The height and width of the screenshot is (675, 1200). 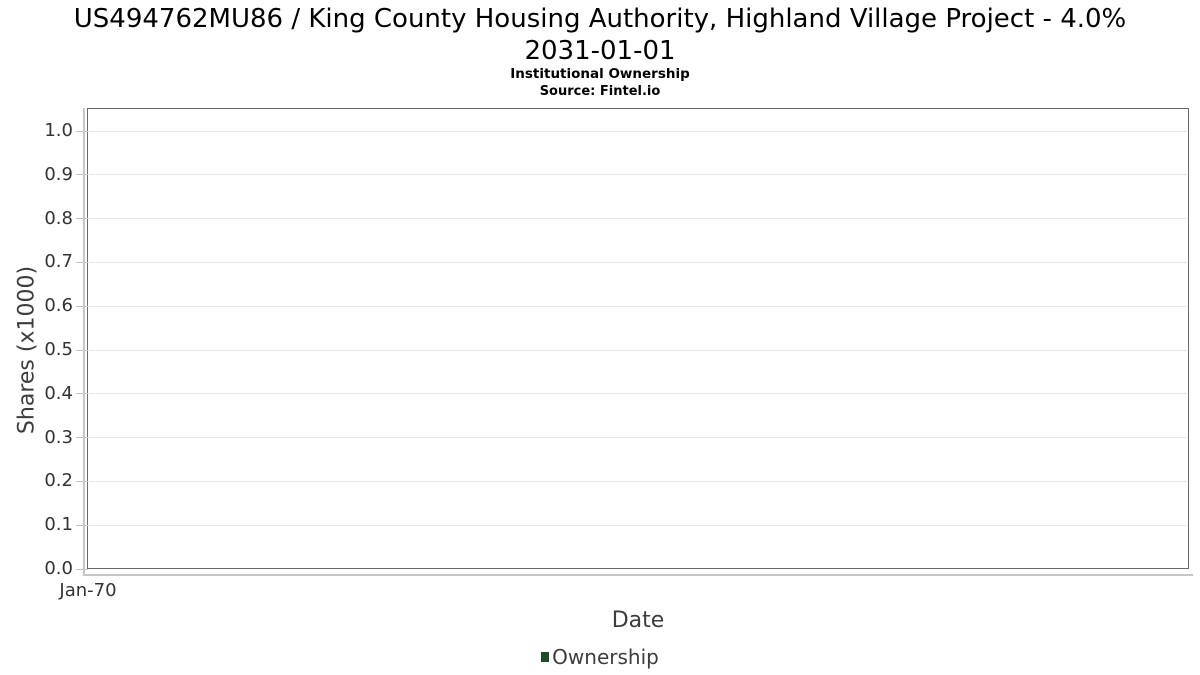 What do you see at coordinates (605, 657) in the screenshot?
I see `legend-series-label: Ownership` at bounding box center [605, 657].